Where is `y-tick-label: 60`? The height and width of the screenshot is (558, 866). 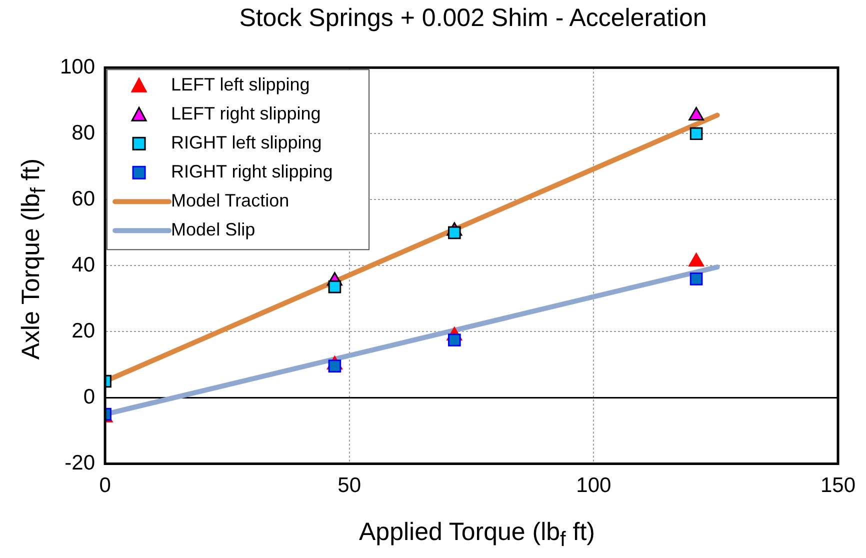
y-tick-label: 60 is located at coordinates (84, 198).